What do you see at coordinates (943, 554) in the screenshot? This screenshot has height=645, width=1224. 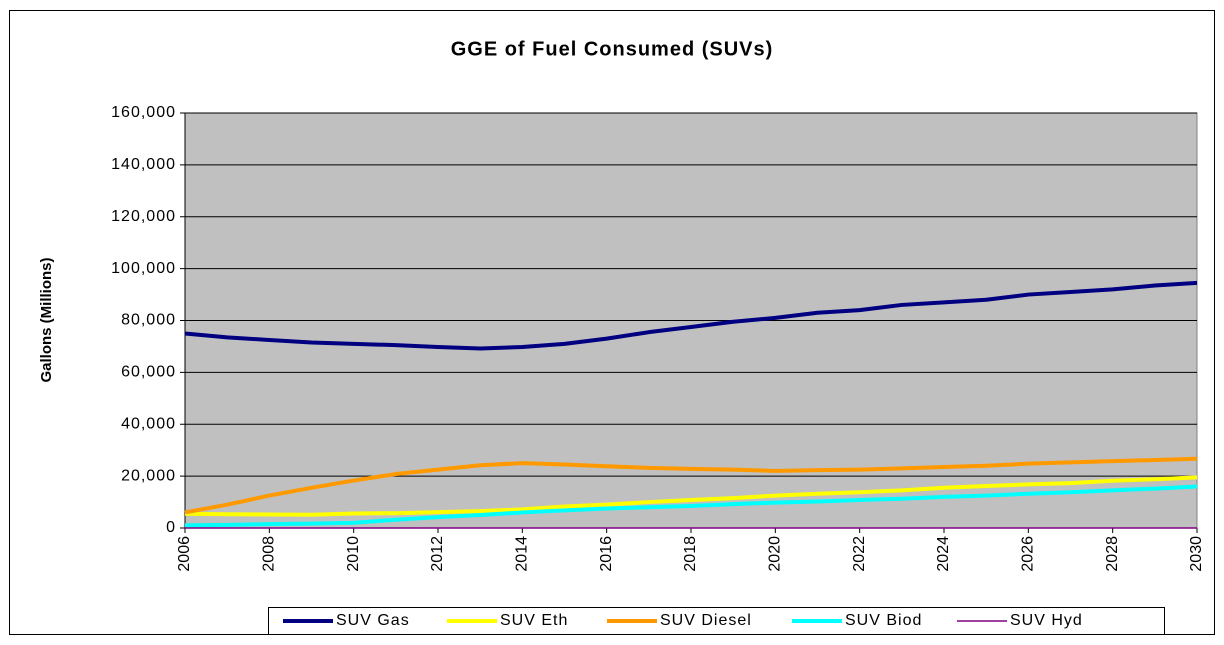 I see `x-tick-label: 2024` at bounding box center [943, 554].